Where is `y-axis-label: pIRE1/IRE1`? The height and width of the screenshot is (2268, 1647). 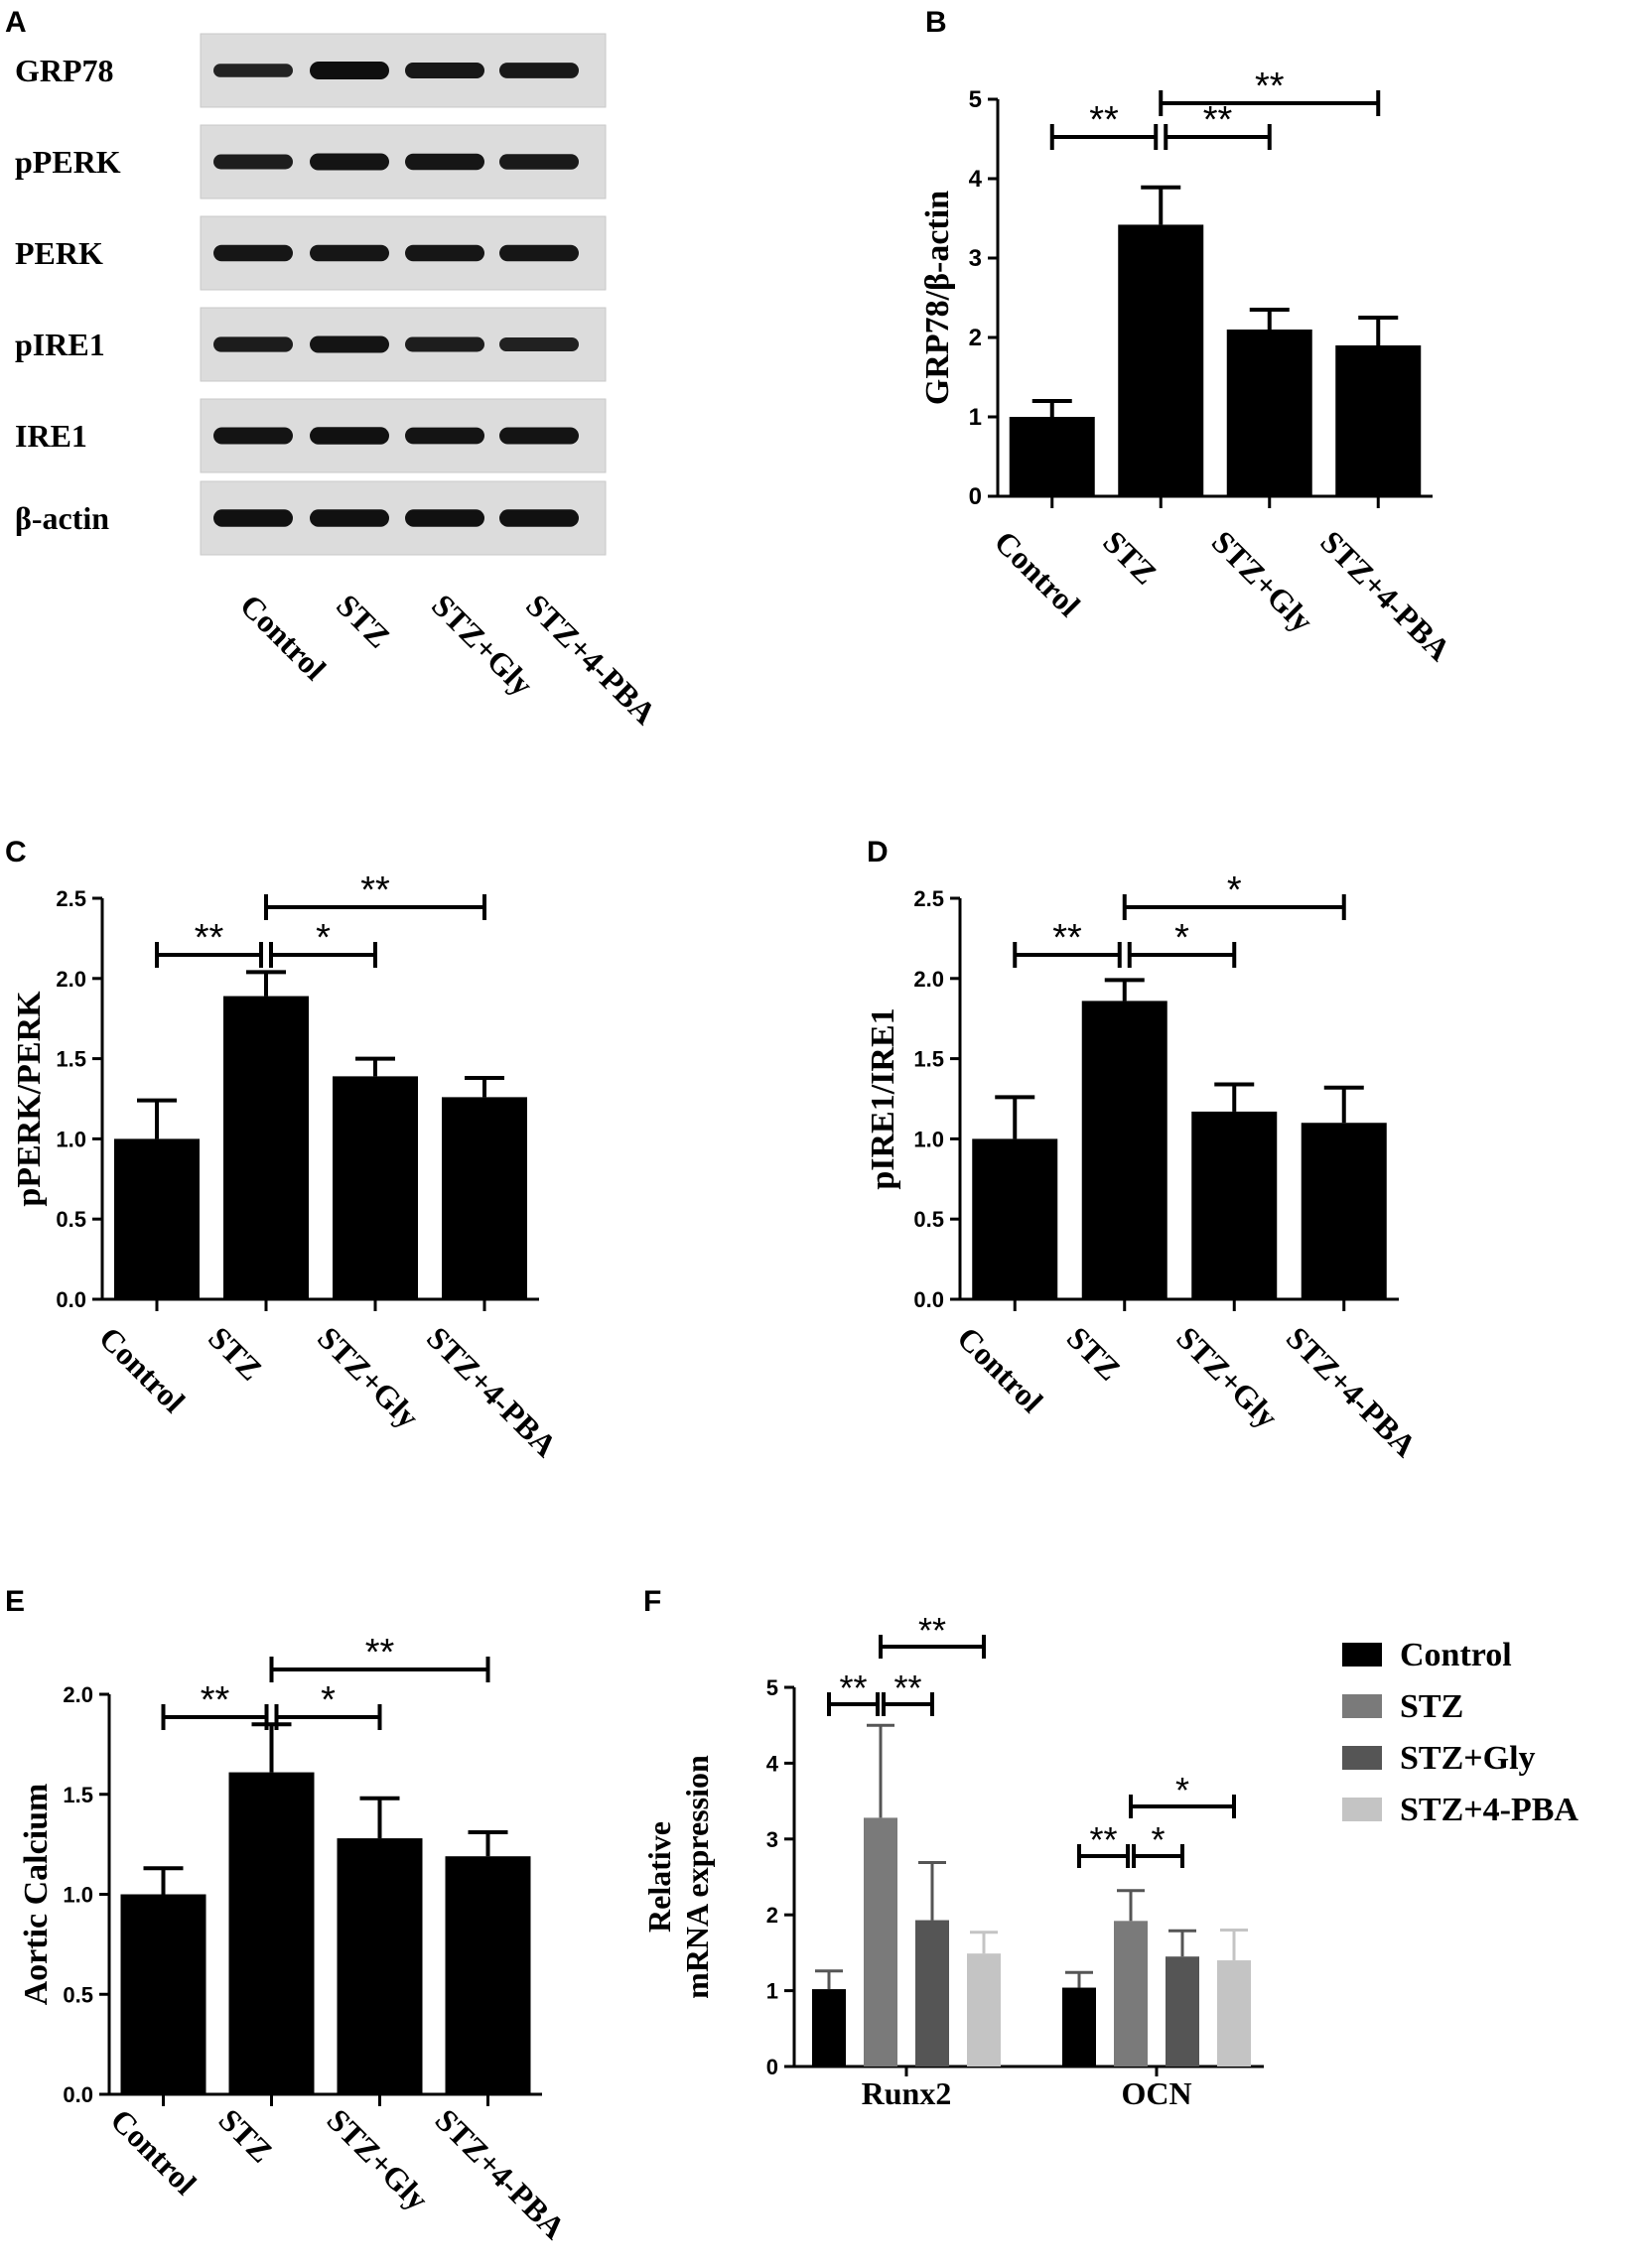
y-axis-label: pIRE1/IRE1 is located at coordinates (883, 1098).